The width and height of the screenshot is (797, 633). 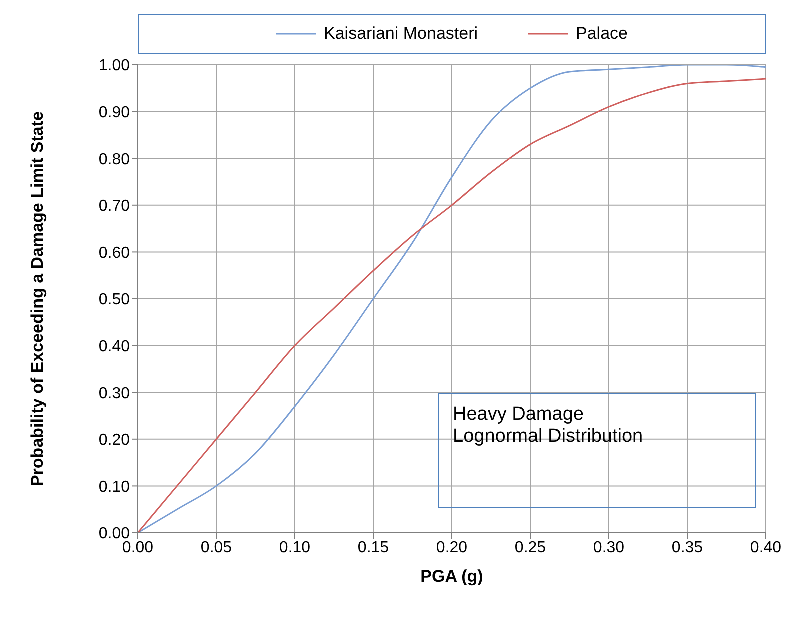 I want to click on x-axis-title: PGA (g), so click(x=452, y=577).